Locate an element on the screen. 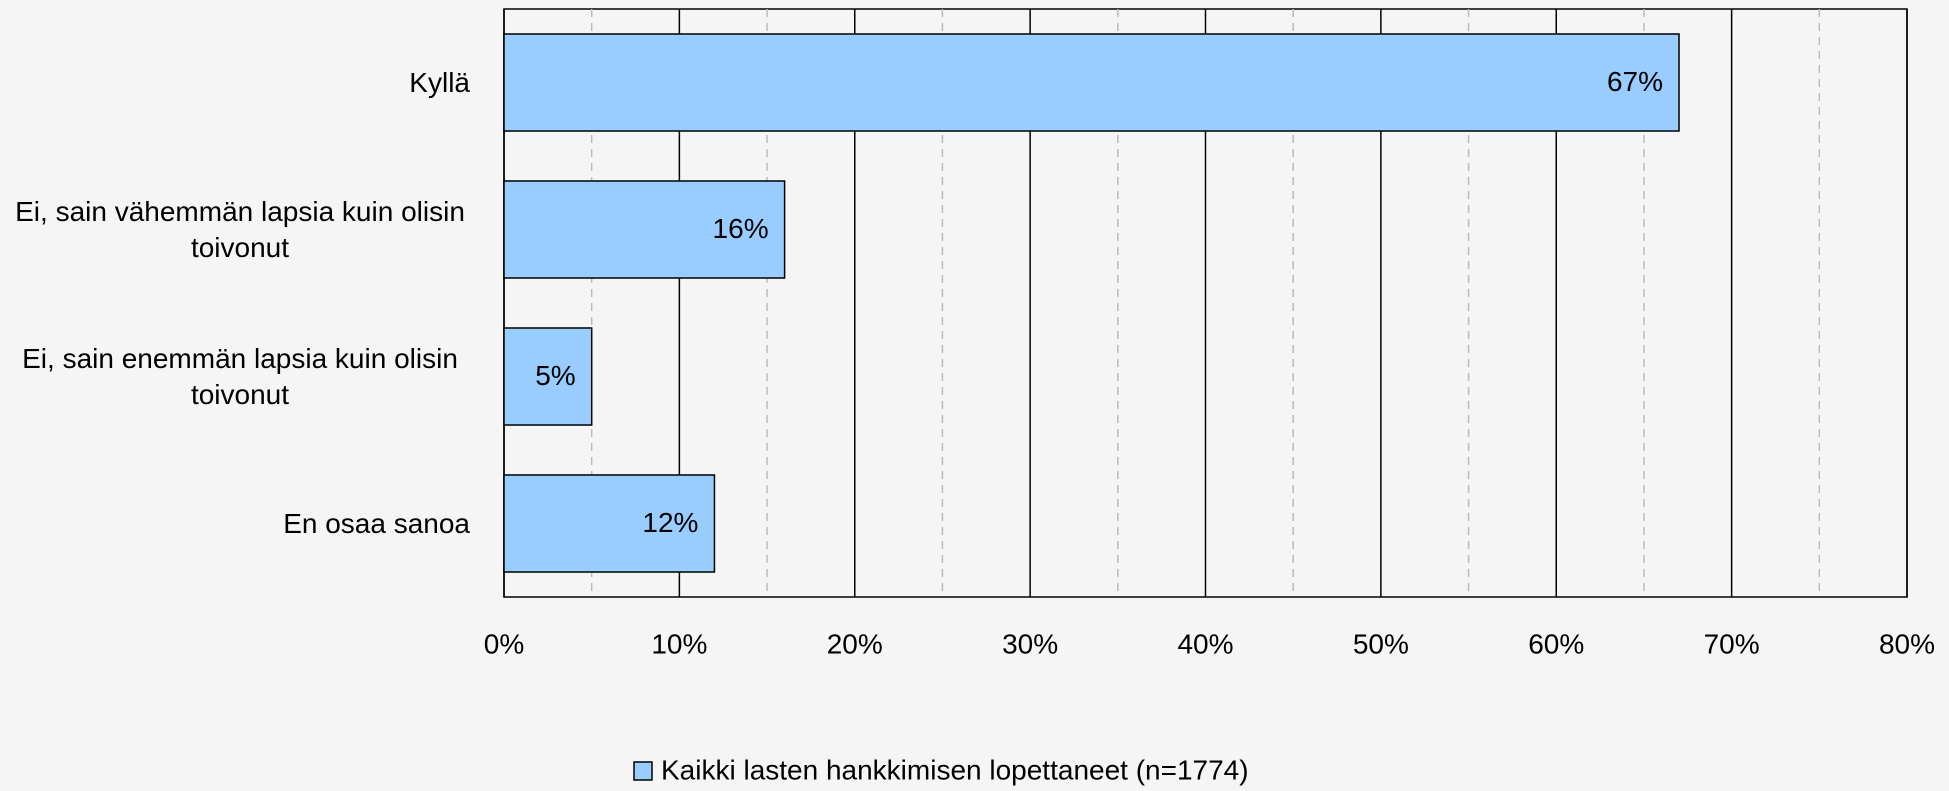 The height and width of the screenshot is (791, 1949). data-label: 12% is located at coordinates (670, 522).